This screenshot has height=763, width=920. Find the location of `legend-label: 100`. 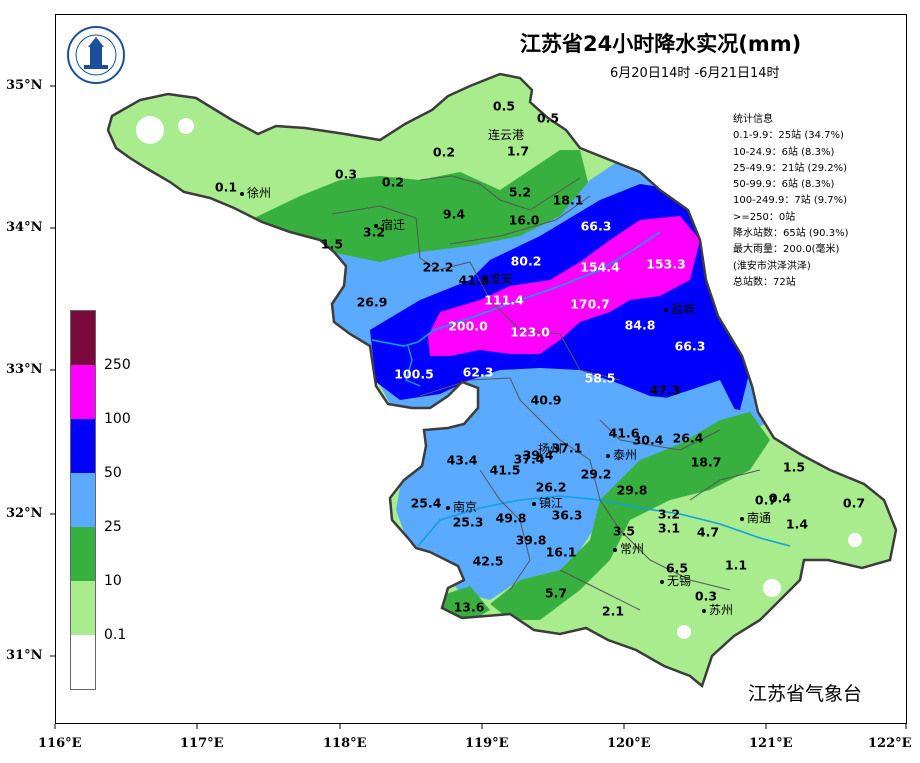

legend-label: 100 is located at coordinates (117, 419).